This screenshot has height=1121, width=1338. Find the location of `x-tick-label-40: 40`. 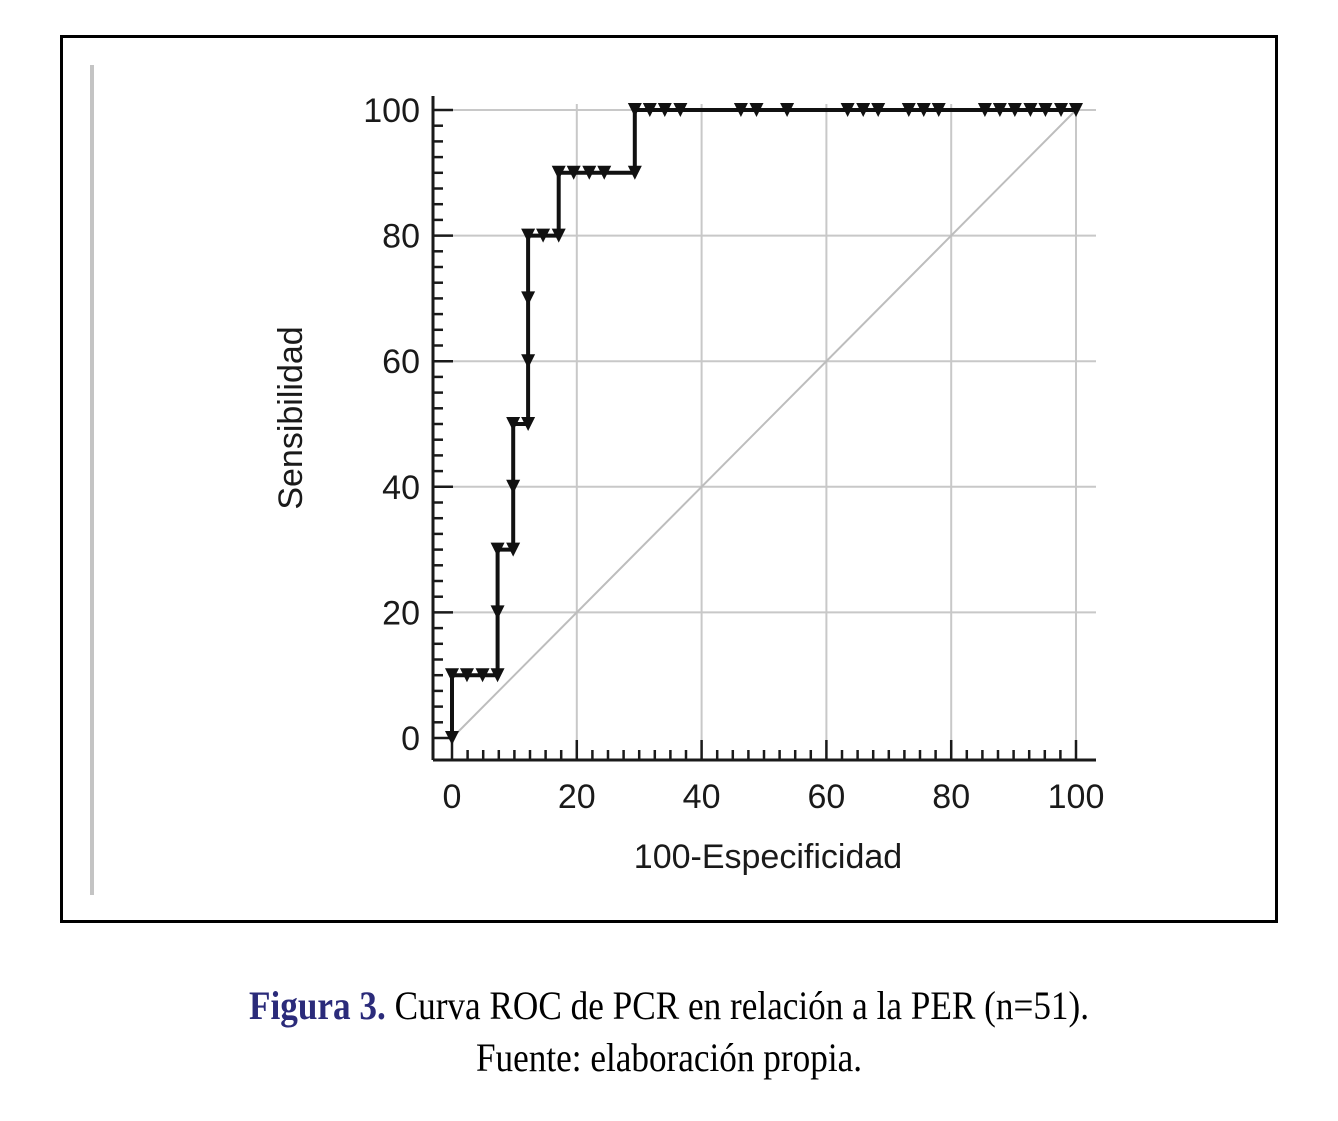

x-tick-label-40: 40 is located at coordinates (702, 797).